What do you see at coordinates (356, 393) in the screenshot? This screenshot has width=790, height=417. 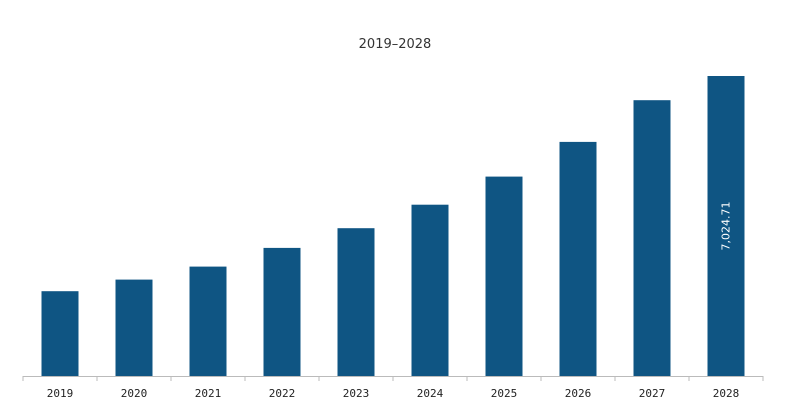 I see `x-tick-label-2023: 2023` at bounding box center [356, 393].